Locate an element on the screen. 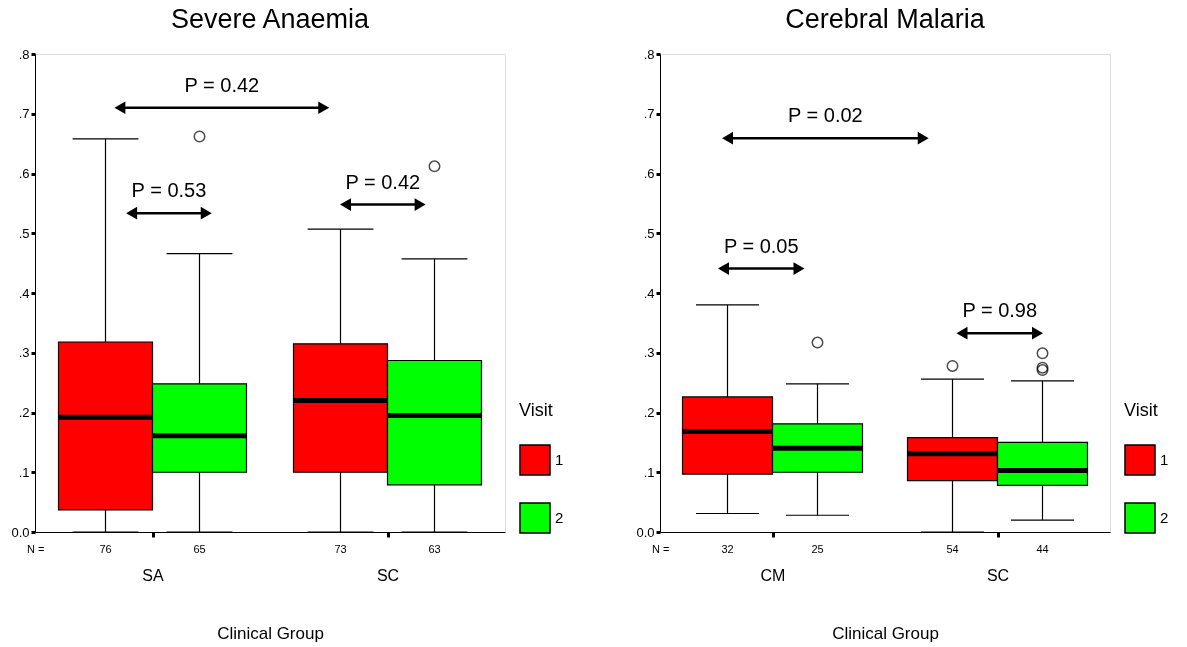 The width and height of the screenshot is (1187, 647). text: 65 is located at coordinates (199, 549).